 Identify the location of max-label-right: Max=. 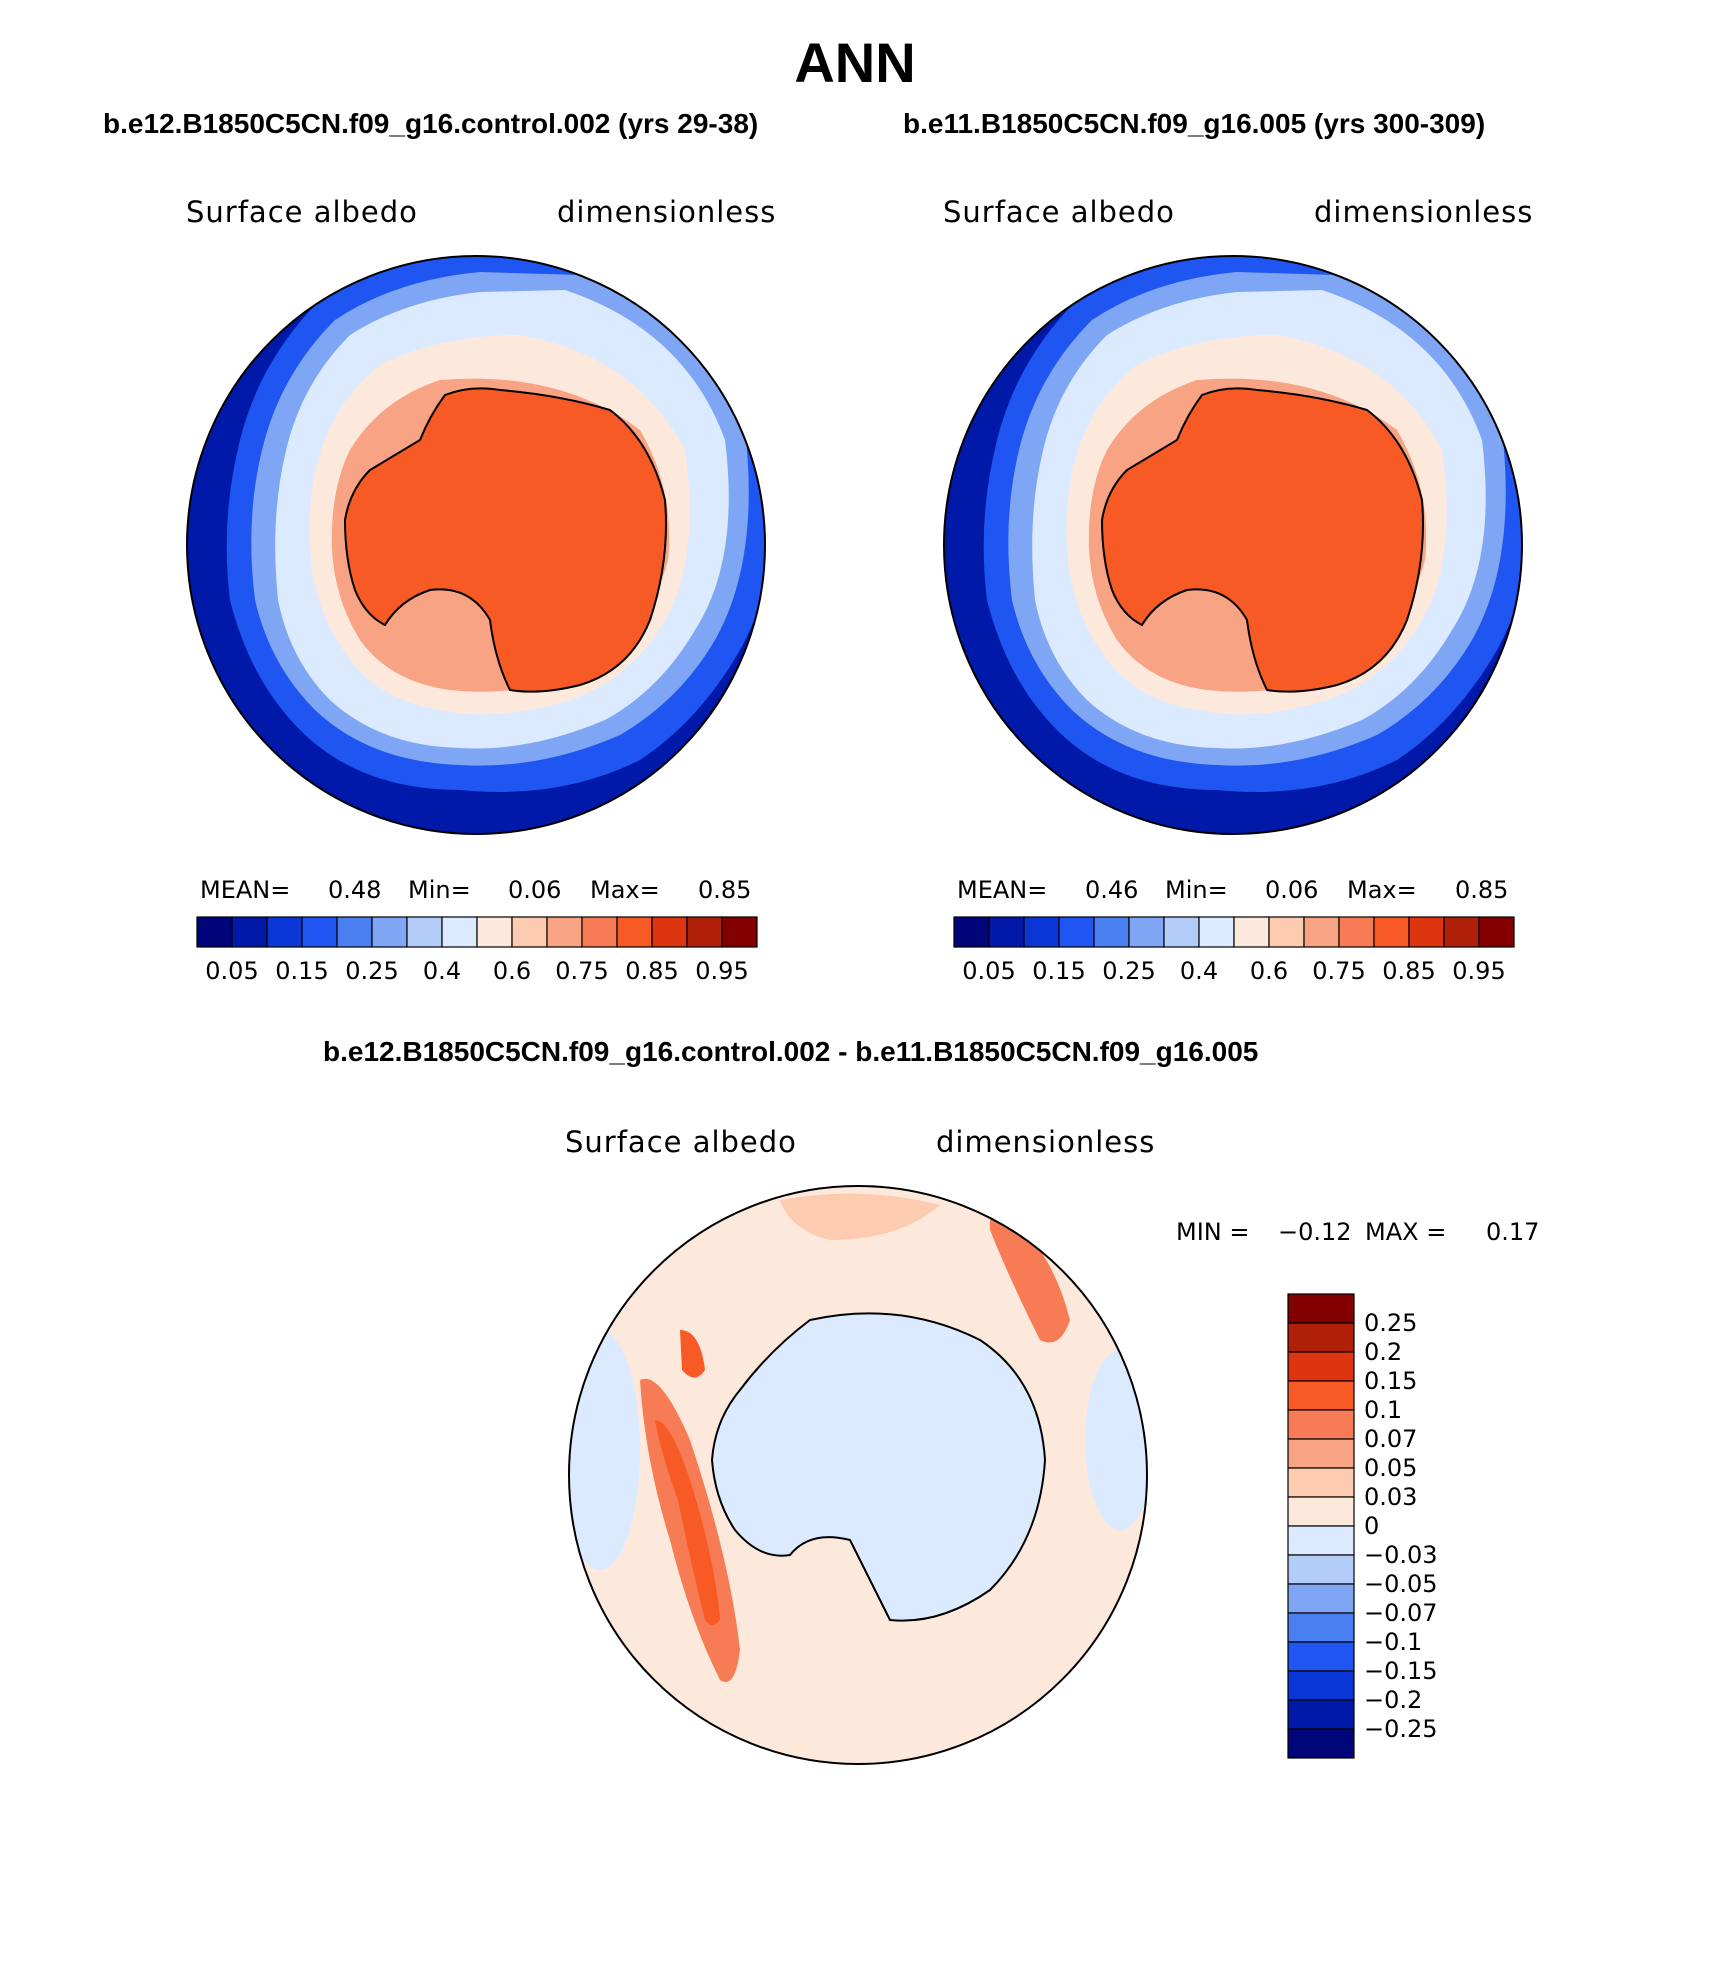
(1382, 890).